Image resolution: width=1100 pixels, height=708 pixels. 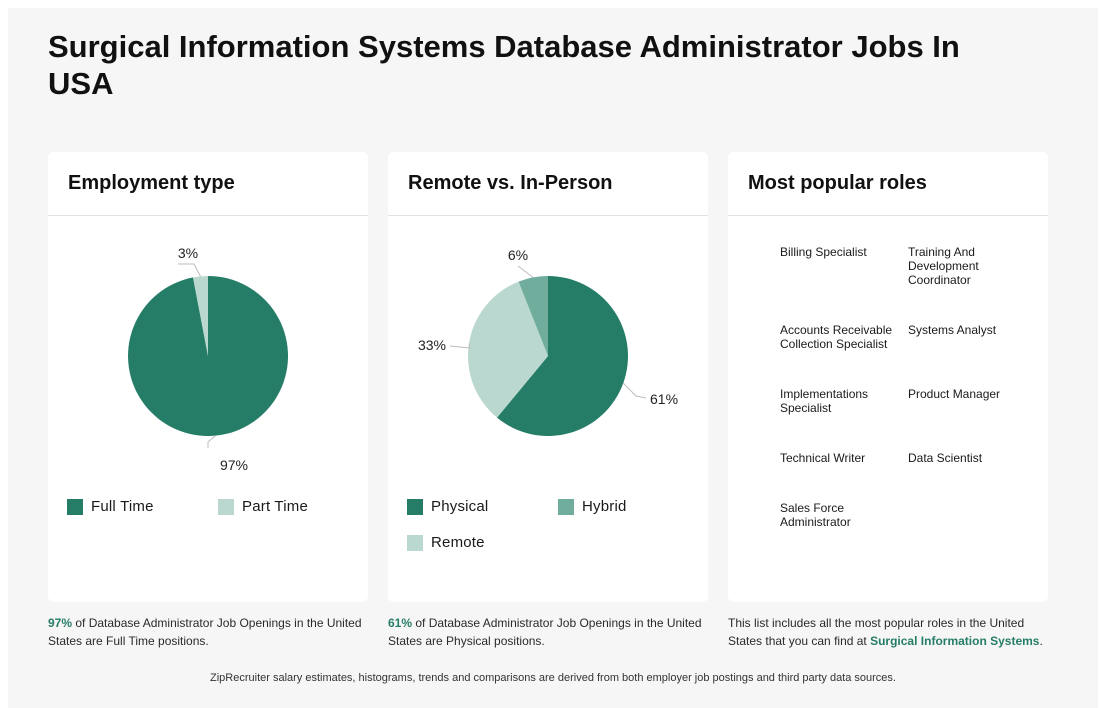 I want to click on employment-type-pie-chart: 97% 3%, so click(x=208, y=359).